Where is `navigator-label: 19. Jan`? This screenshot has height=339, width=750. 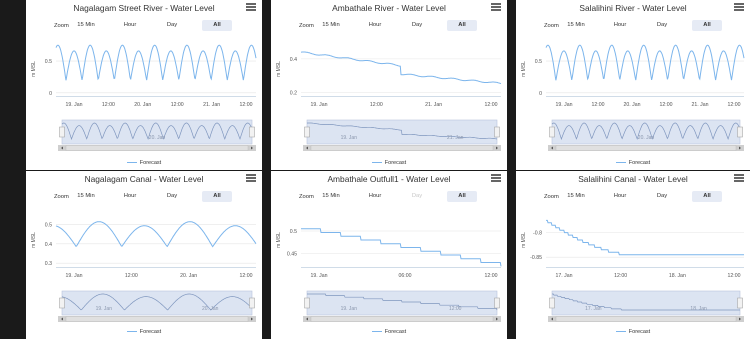
navigator-label: 19. Jan is located at coordinates (104, 309).